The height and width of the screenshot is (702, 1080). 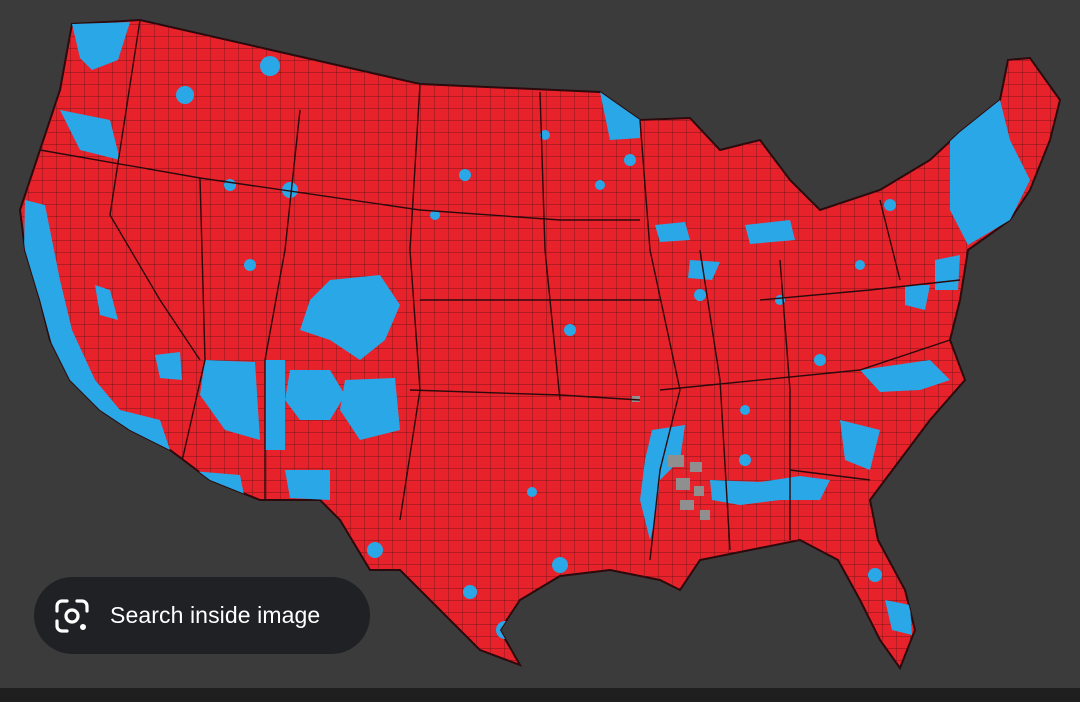 What do you see at coordinates (540, 695) in the screenshot?
I see `bottom-bar` at bounding box center [540, 695].